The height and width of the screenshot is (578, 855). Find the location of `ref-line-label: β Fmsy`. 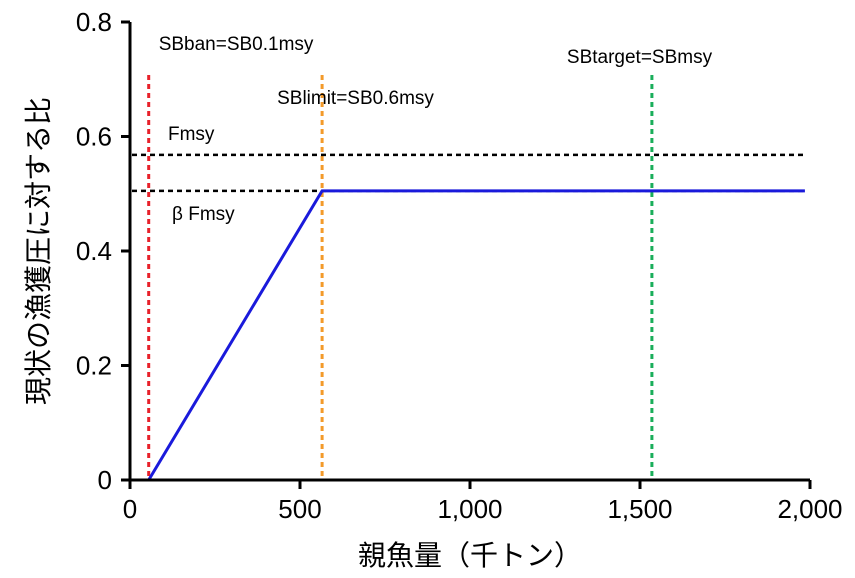

ref-line-label: β Fmsy is located at coordinates (203, 214).